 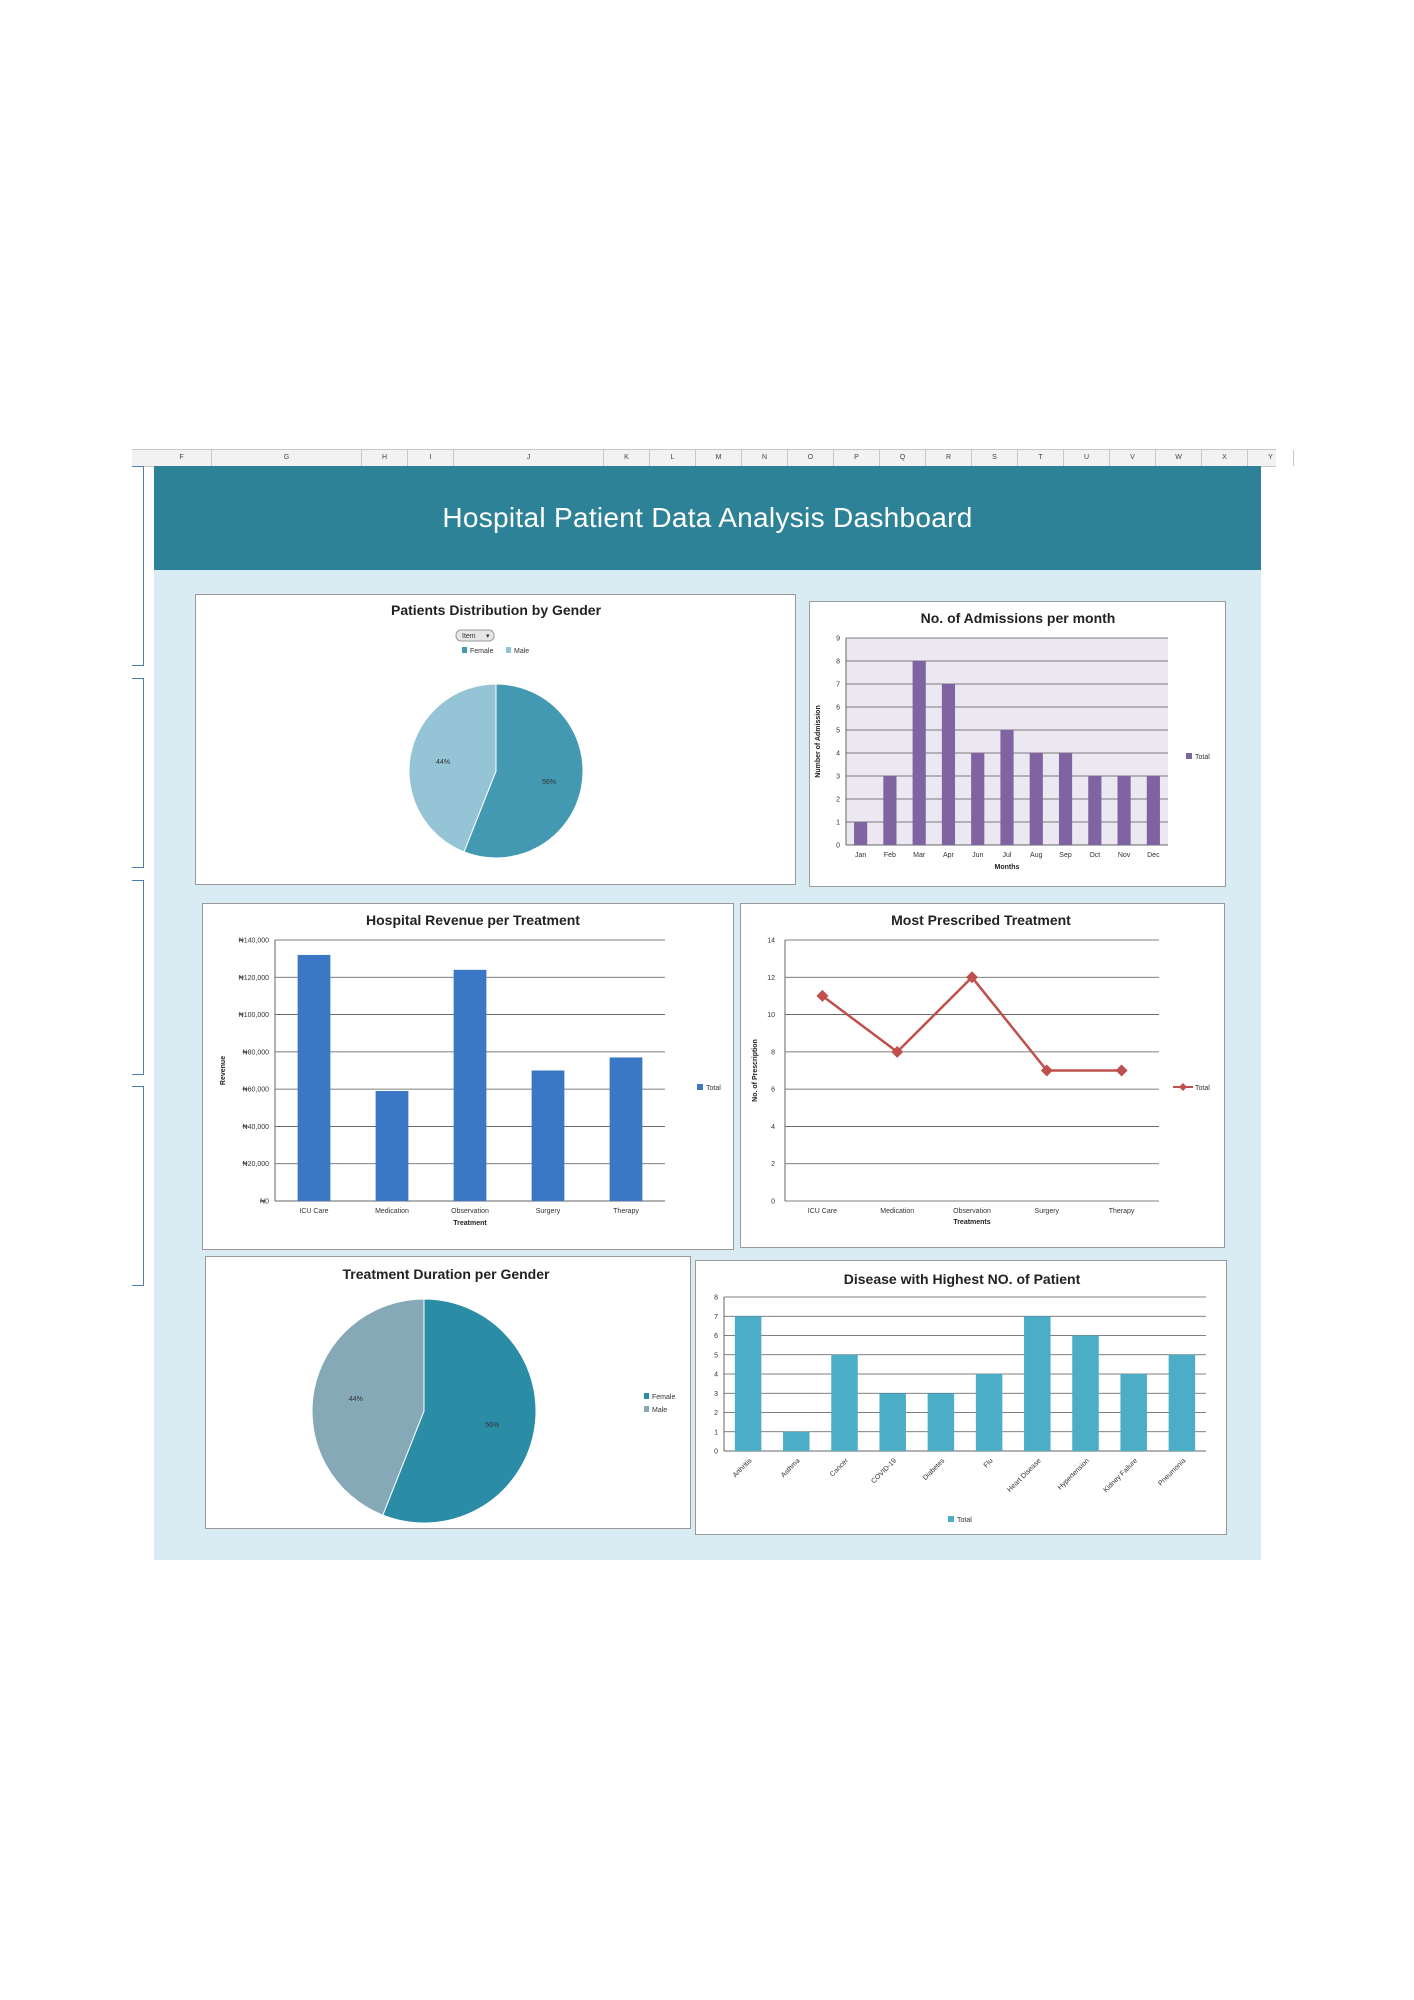 I want to click on bar-medication, so click(x=392, y=1146).